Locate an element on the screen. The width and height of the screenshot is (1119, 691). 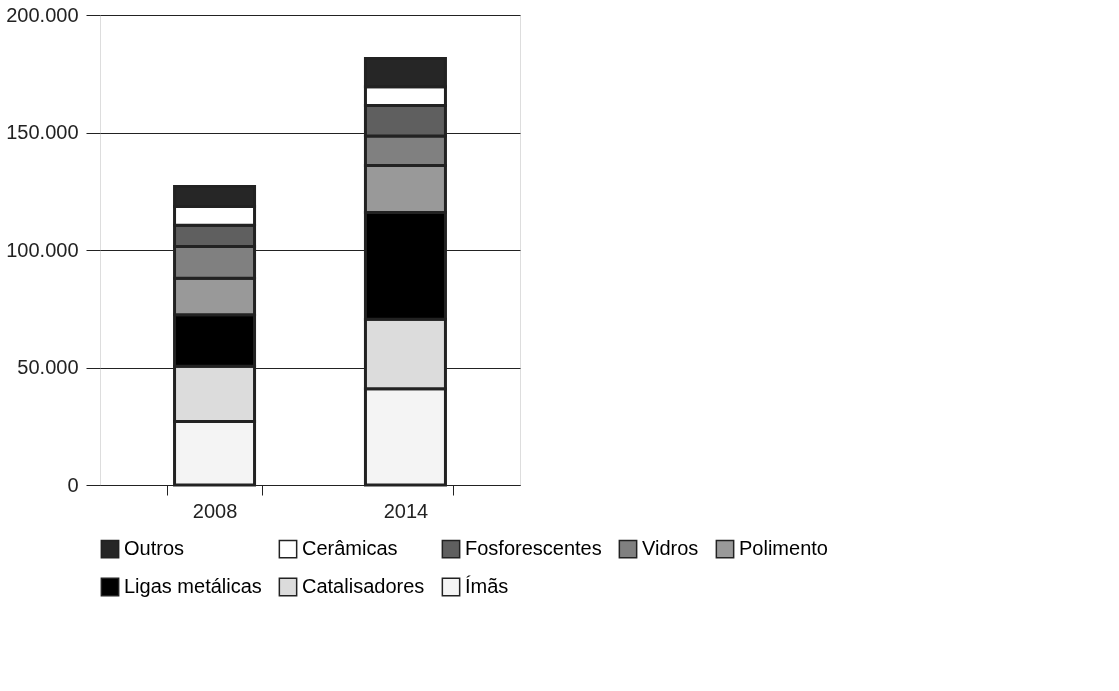
legend-label: Ímãs is located at coordinates (487, 586).